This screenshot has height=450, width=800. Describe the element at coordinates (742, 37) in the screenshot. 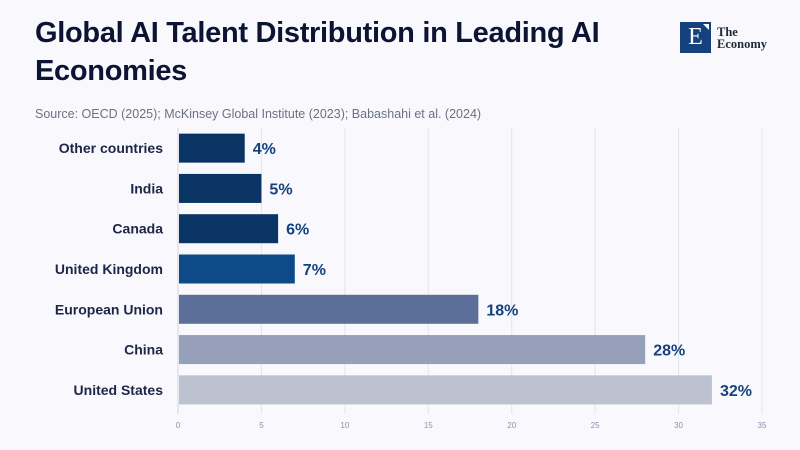

I see `logo-wordmark: The Economy` at that location.